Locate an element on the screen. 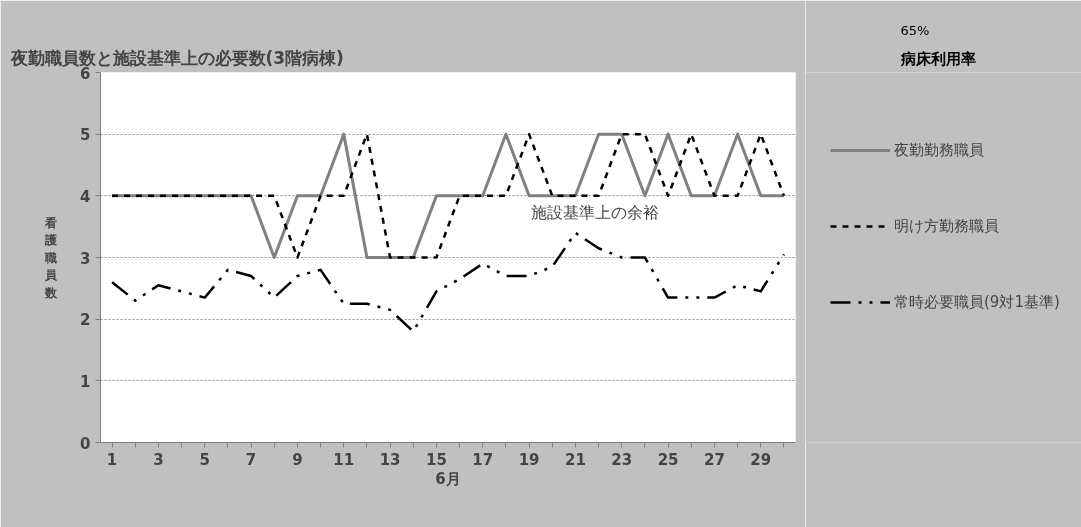 This screenshot has width=1081, height=527. y-tick-label: 0 is located at coordinates (85, 443).